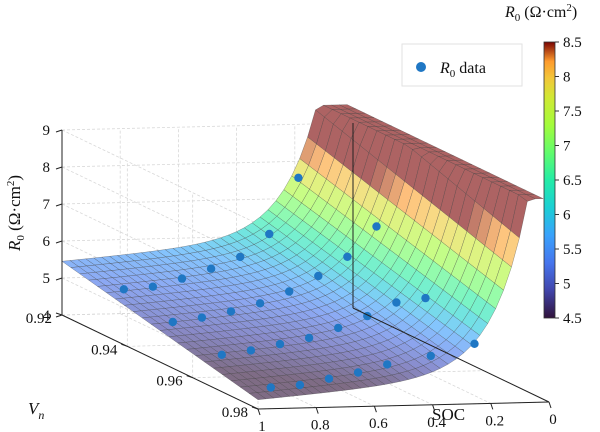  Describe the element at coordinates (160, 362) in the screenshot. I see `y-axis-line` at that location.